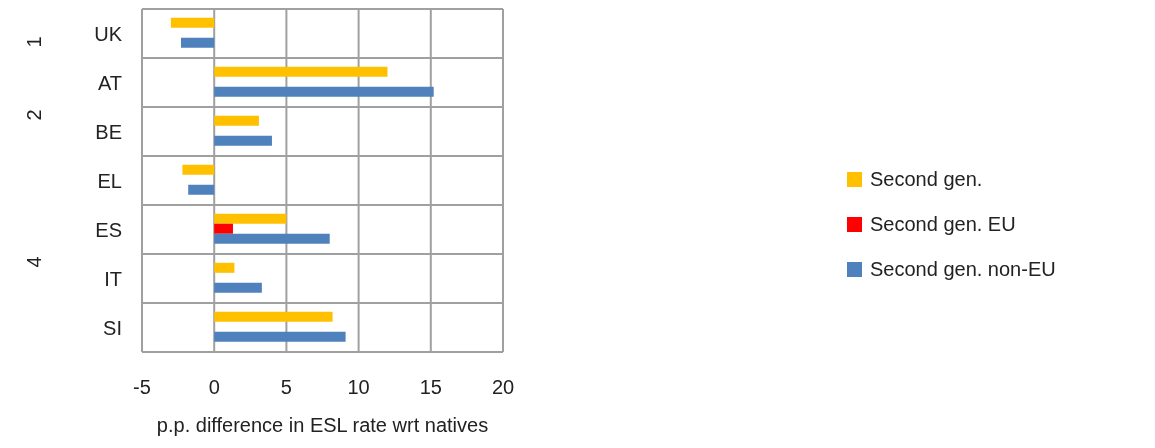  I want to click on text: 1, so click(34, 42).